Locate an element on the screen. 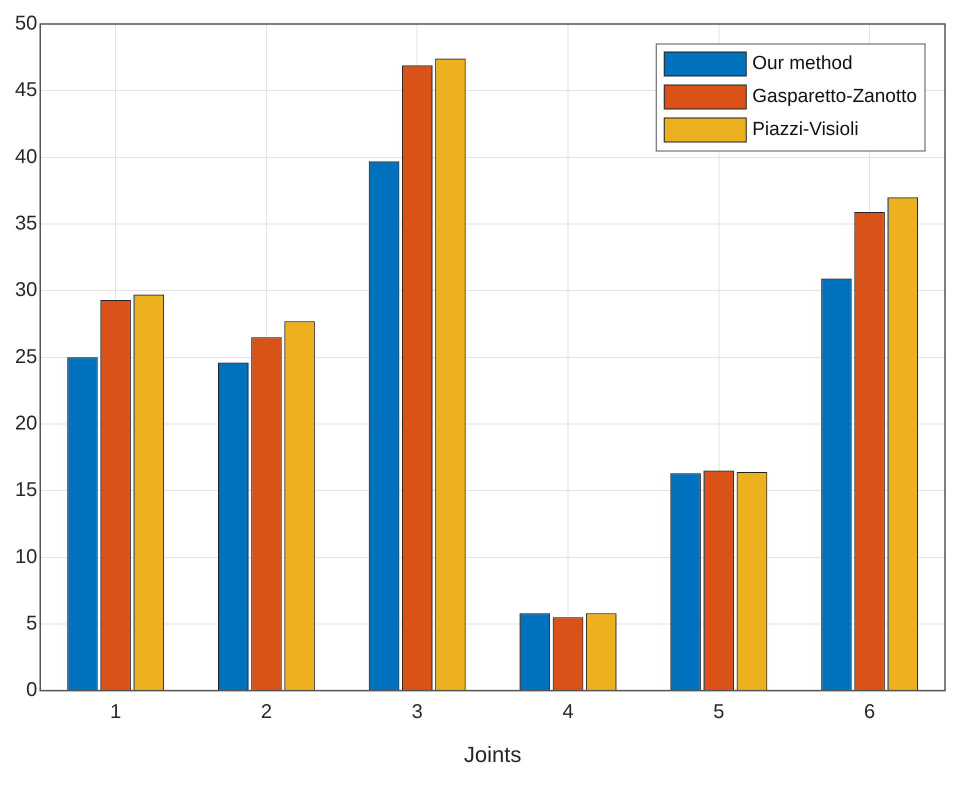 The width and height of the screenshot is (967, 785). x-axis-title: Joints is located at coordinates (493, 754).